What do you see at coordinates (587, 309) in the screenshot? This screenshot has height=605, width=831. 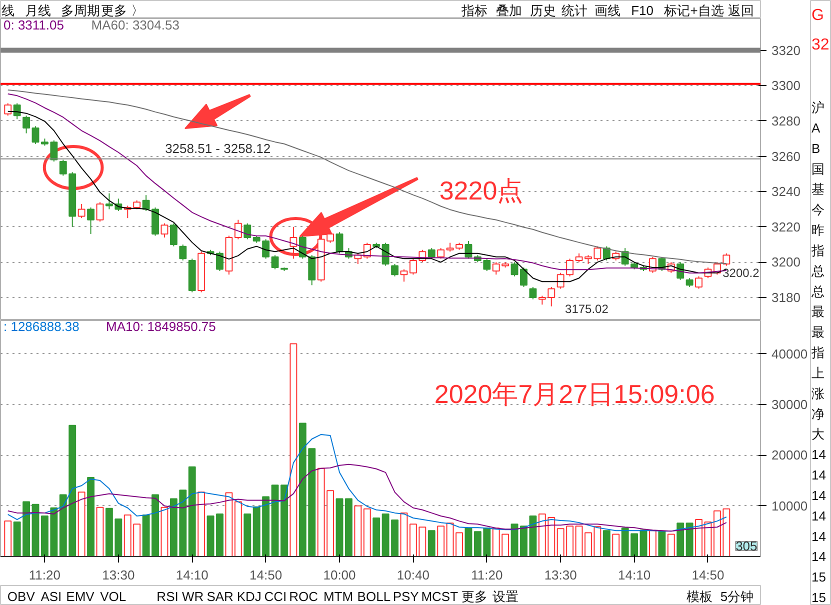 I see `annotation: 3175.02` at bounding box center [587, 309].